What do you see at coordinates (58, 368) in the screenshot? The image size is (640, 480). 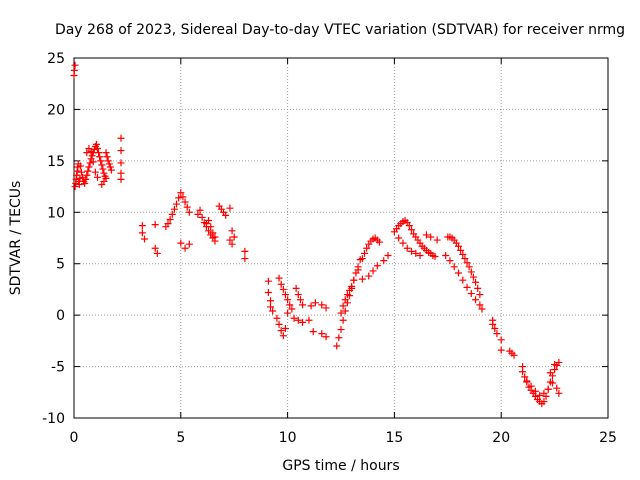 I see `y-tick-label: -5` at bounding box center [58, 368].